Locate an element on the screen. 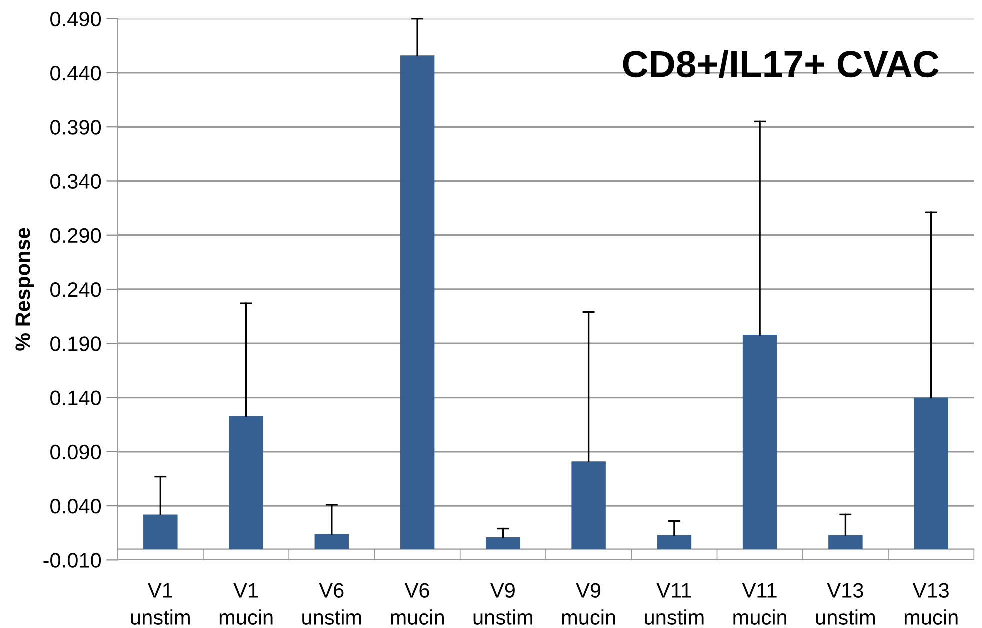 Image resolution: width=982 pixels, height=628 pixels. y-tick-label: 0.240 is located at coordinates (76, 290).